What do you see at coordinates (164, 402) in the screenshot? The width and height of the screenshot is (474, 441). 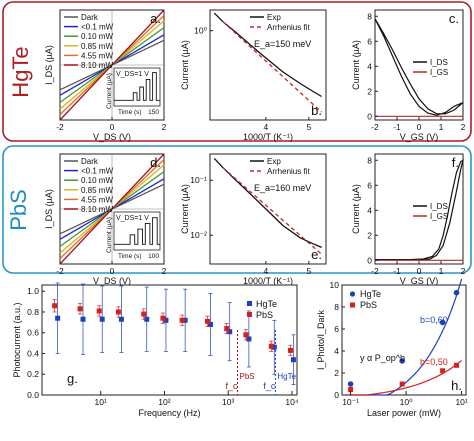 I see `x-tick-label-g: 10²` at bounding box center [164, 402].